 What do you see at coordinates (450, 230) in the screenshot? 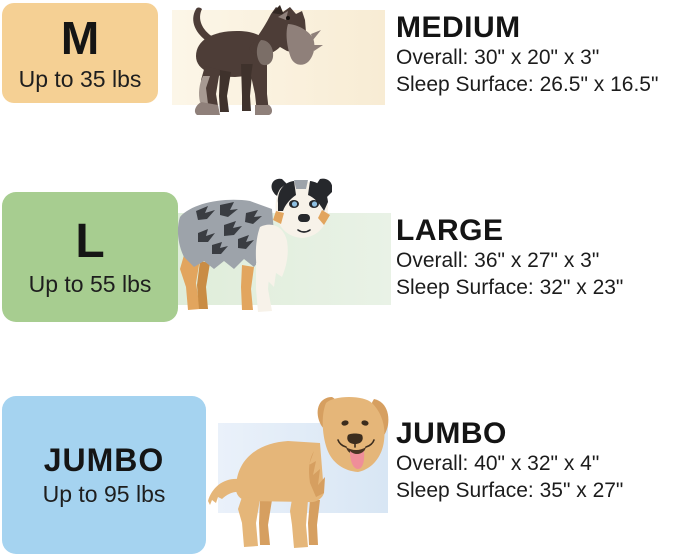
I see `large-title: LARGE` at bounding box center [450, 230].